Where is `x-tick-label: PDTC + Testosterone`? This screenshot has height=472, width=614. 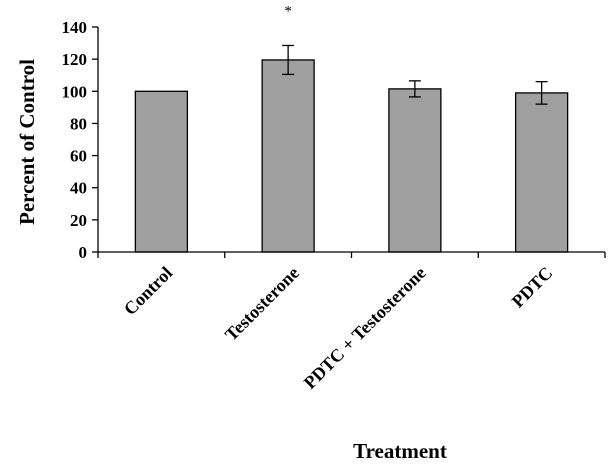
x-tick-label: PDTC + Testosterone is located at coordinates (365, 328).